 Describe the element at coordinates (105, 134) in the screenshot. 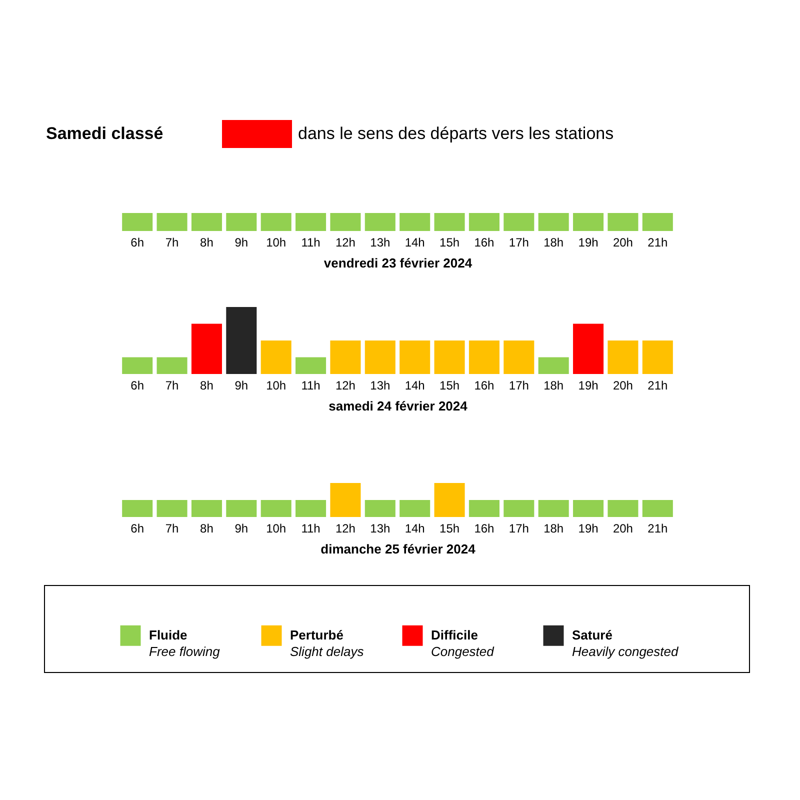

I see `chart-title: Samedi classé` at that location.